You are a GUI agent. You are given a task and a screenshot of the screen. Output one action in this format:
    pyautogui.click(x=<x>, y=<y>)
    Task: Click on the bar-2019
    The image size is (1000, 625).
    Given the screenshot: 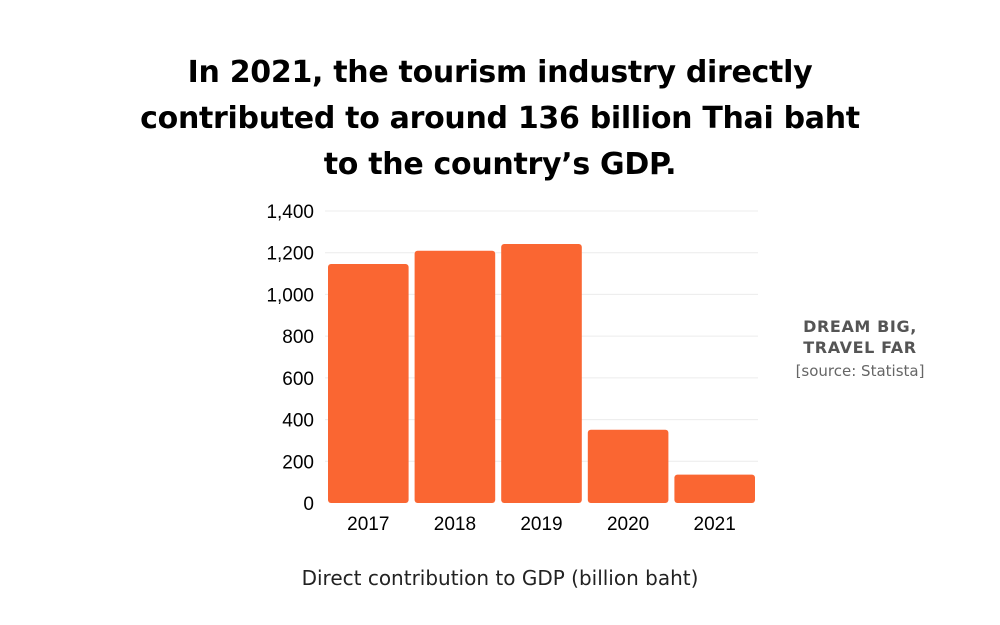 What is the action you would take?
    pyautogui.click(x=541, y=373)
    